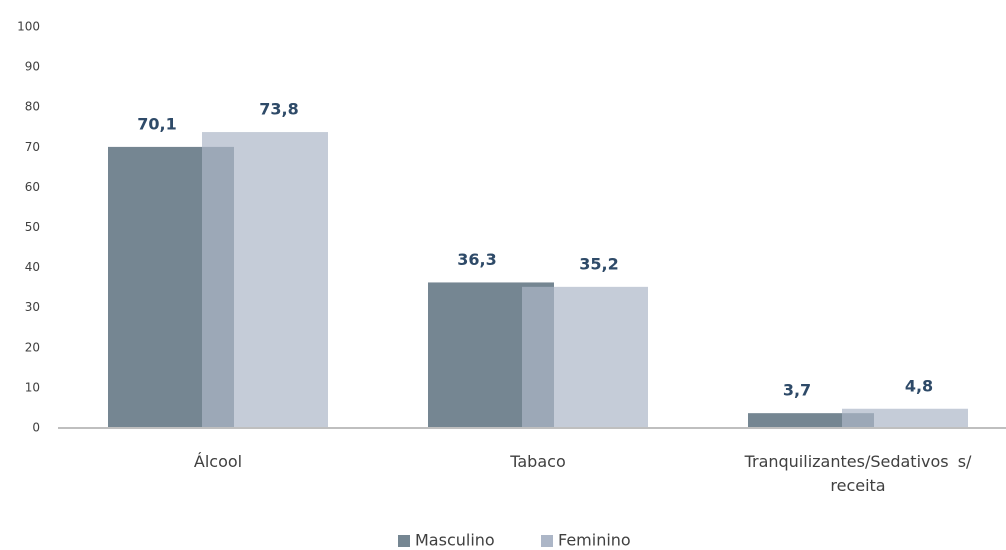 The height and width of the screenshot is (550, 1006). I want to click on y-tick-label: 70, so click(32, 147).